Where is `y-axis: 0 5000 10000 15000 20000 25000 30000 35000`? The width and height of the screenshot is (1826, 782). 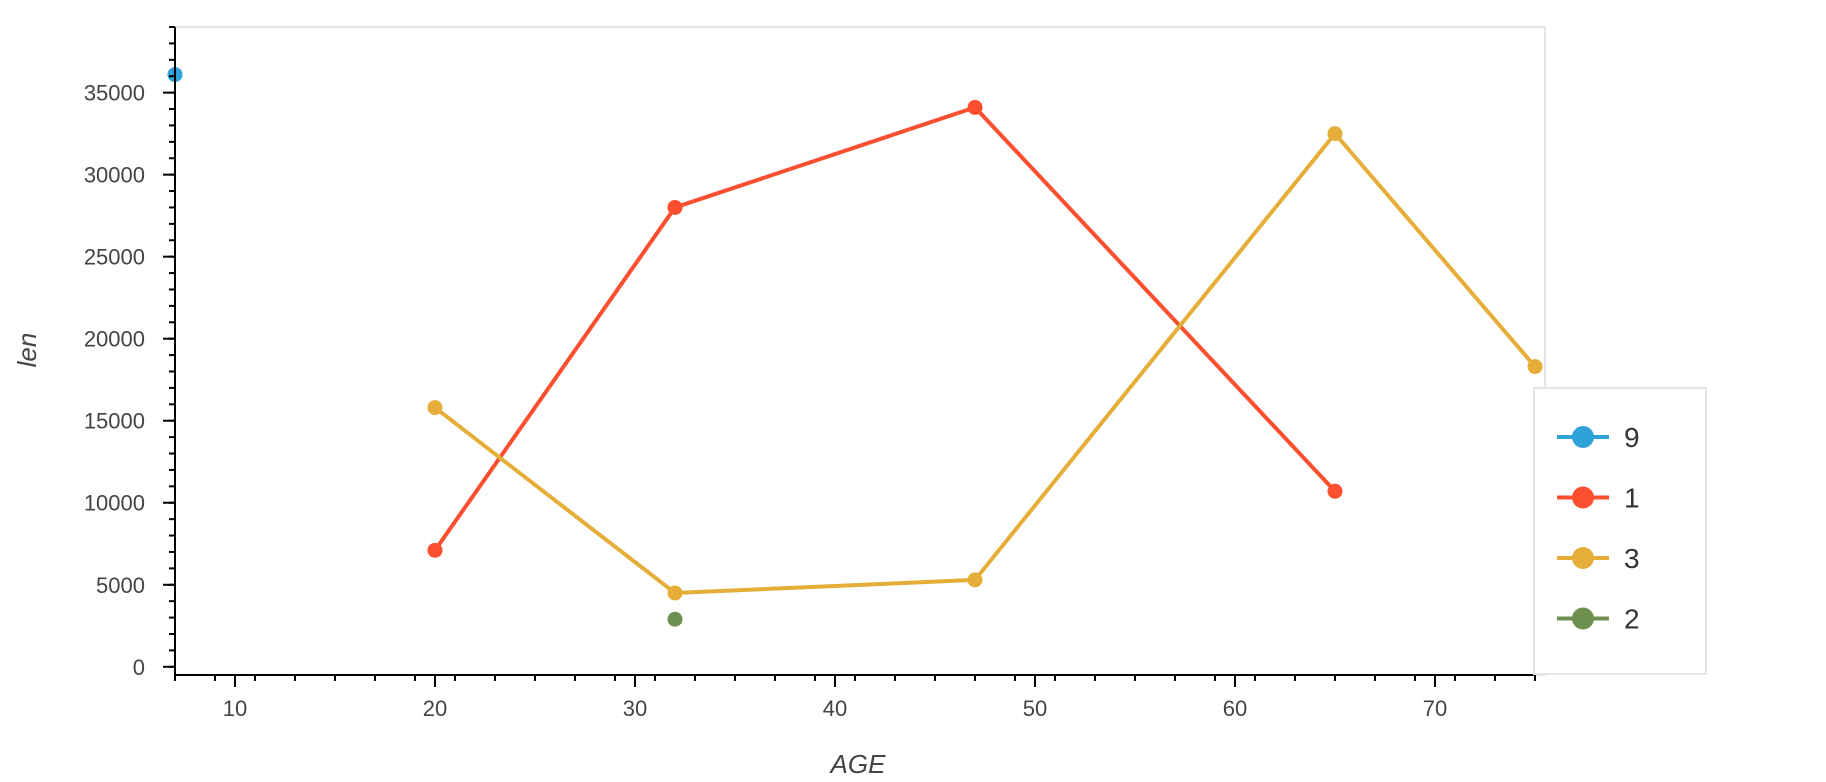
y-axis: 0 5000 10000 15000 20000 25000 30000 35000 is located at coordinates (130, 353).